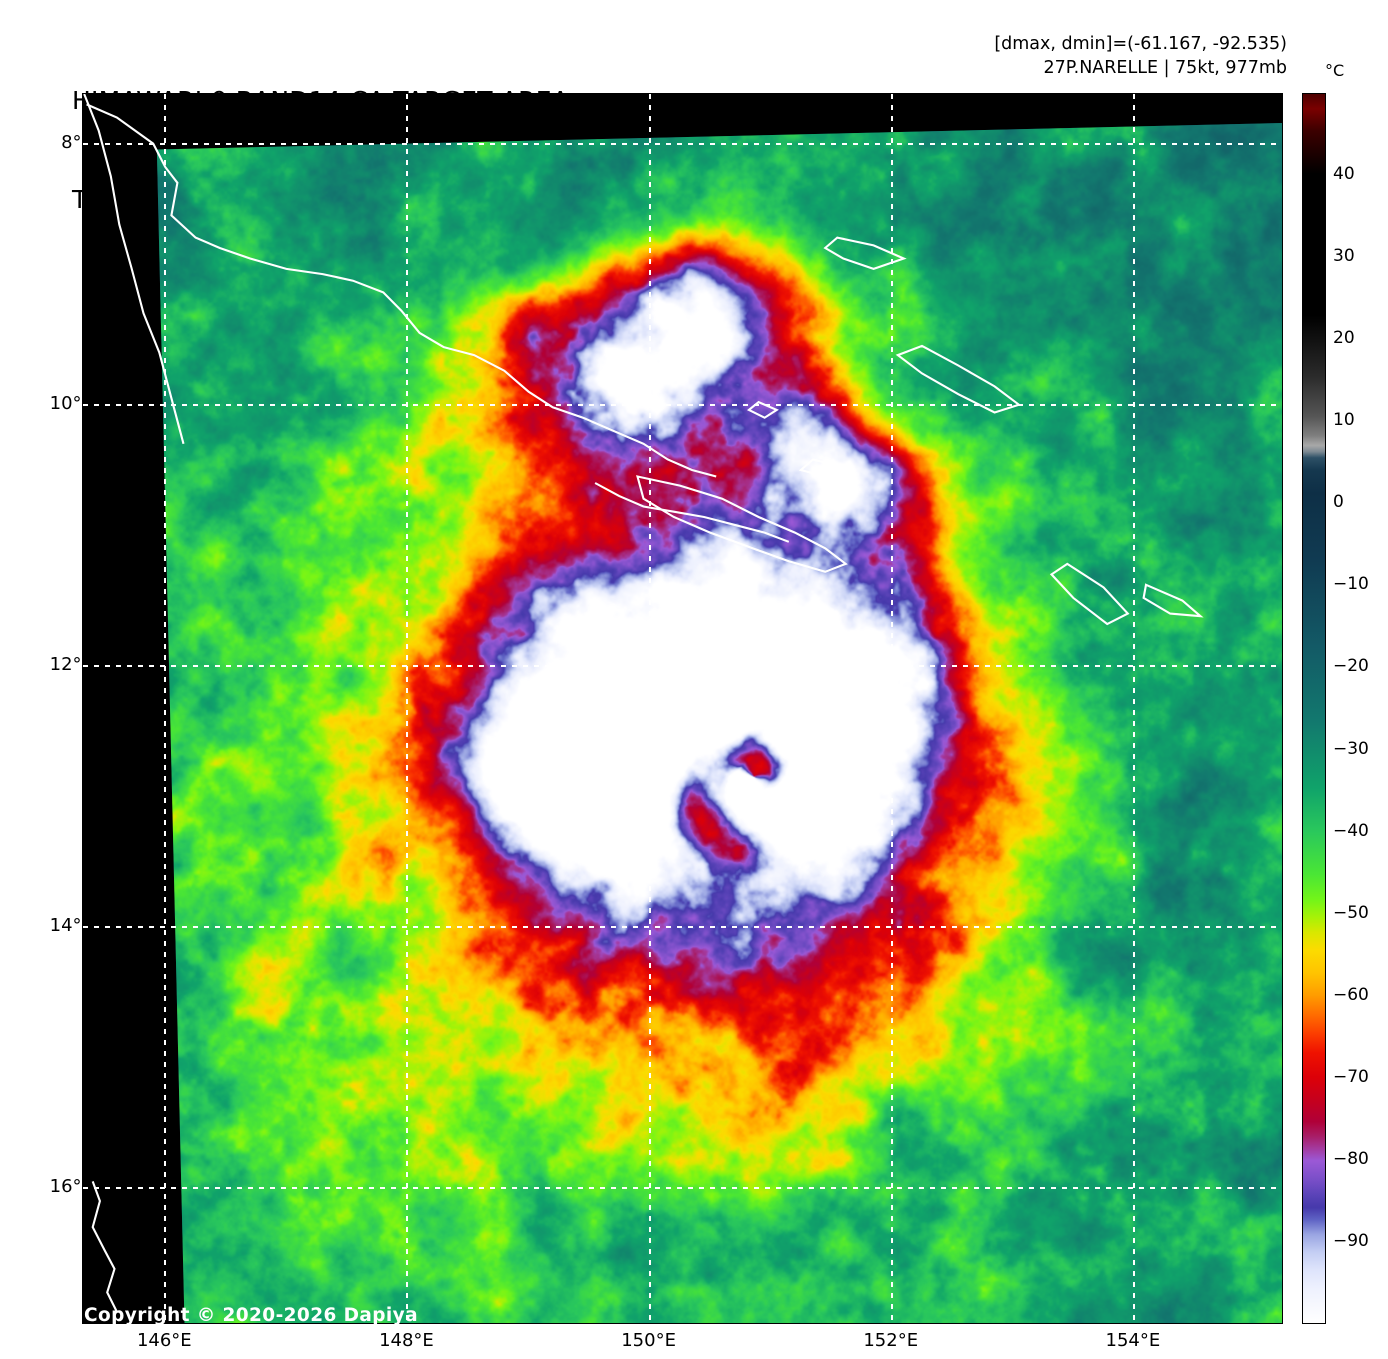  What do you see at coordinates (1344, 256) in the screenshot?
I see `colorbar-tick-label: 30` at bounding box center [1344, 256].